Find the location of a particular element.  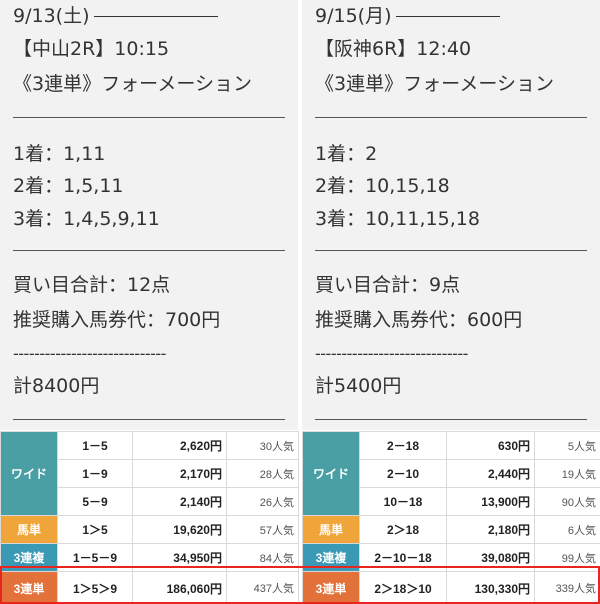

combination: 1－9 is located at coordinates (95, 473).